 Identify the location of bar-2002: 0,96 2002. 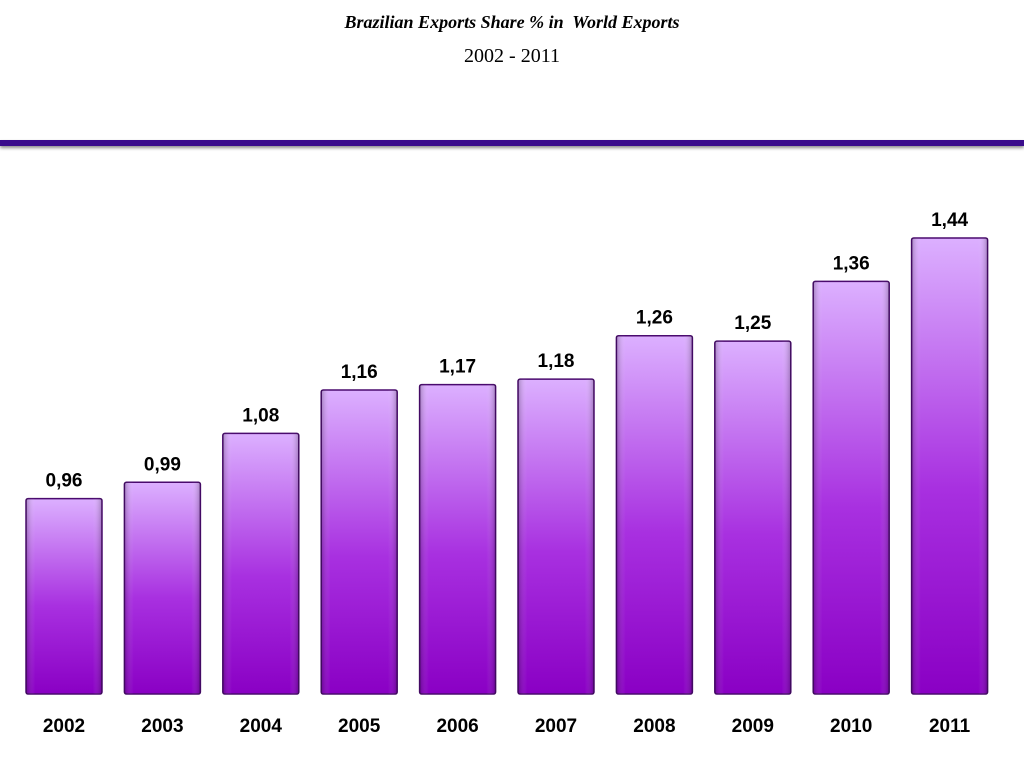
(64, 604).